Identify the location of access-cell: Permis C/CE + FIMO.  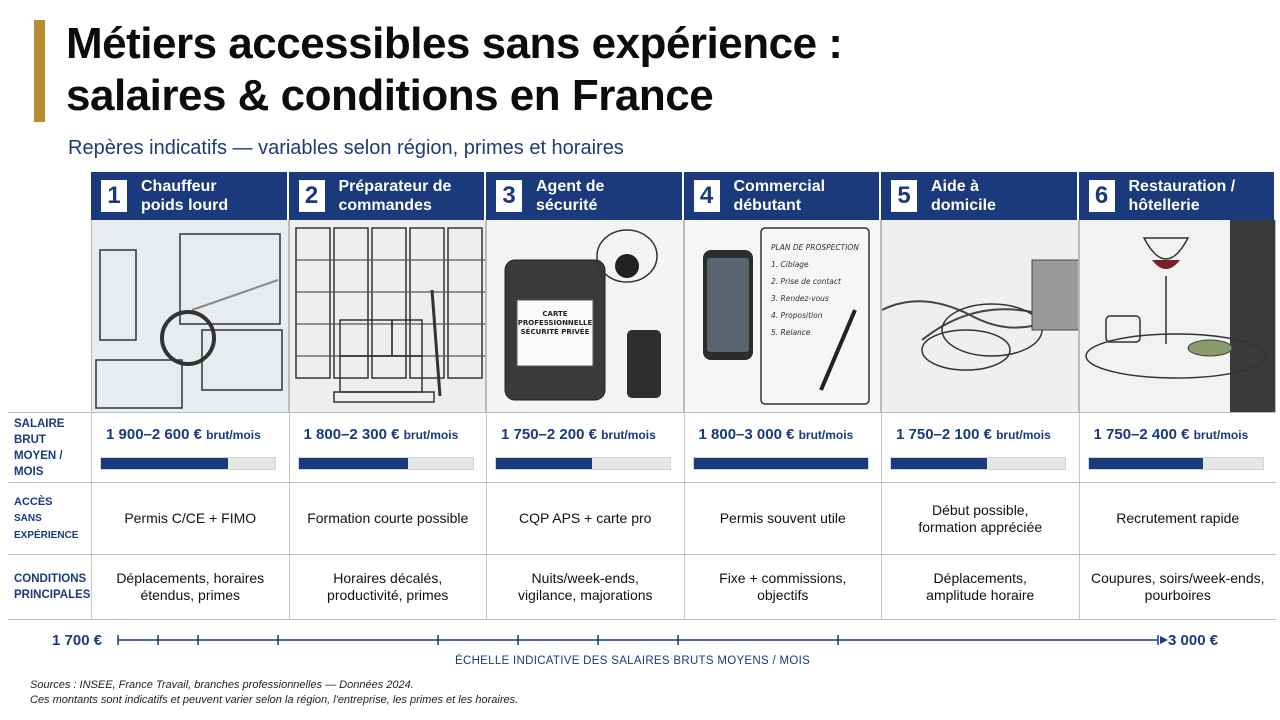
(190, 518).